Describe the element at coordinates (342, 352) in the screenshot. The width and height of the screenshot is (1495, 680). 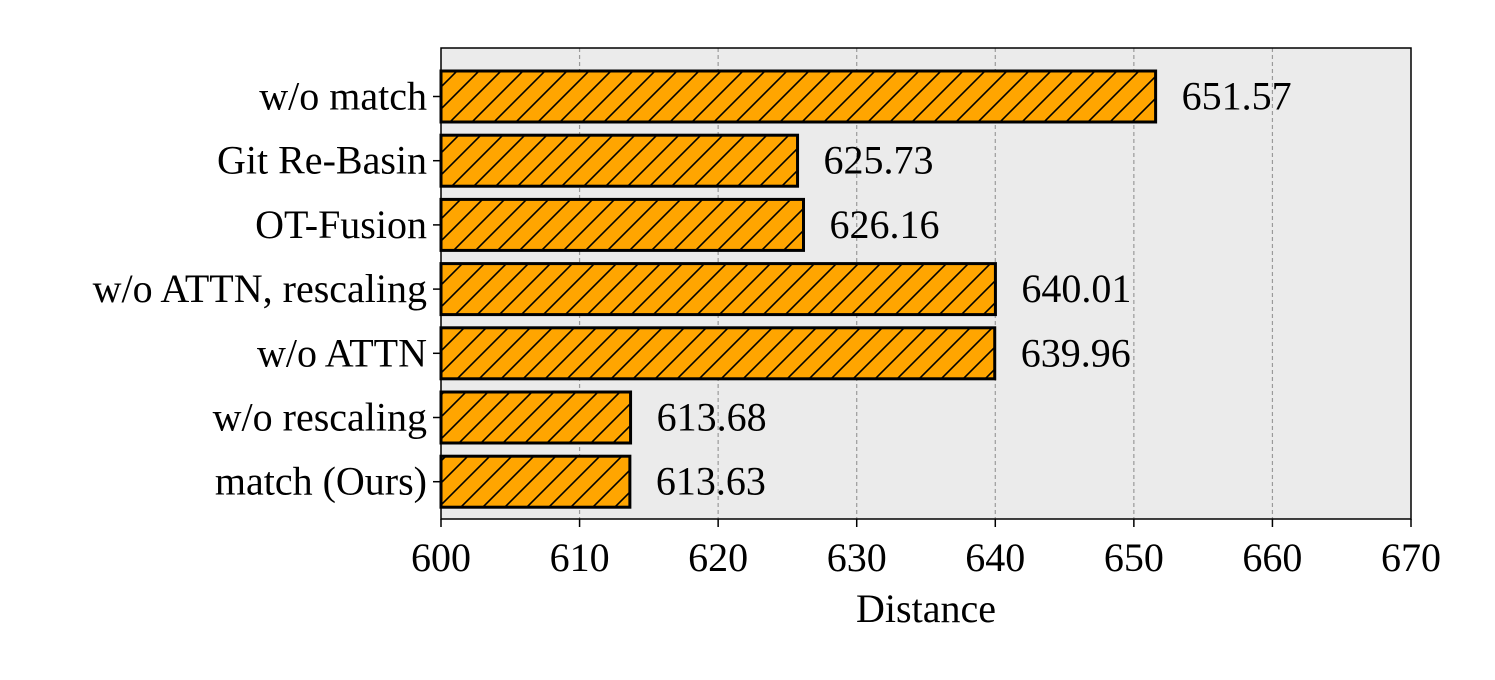
I see `y-tick-label: w/o ATTN` at that location.